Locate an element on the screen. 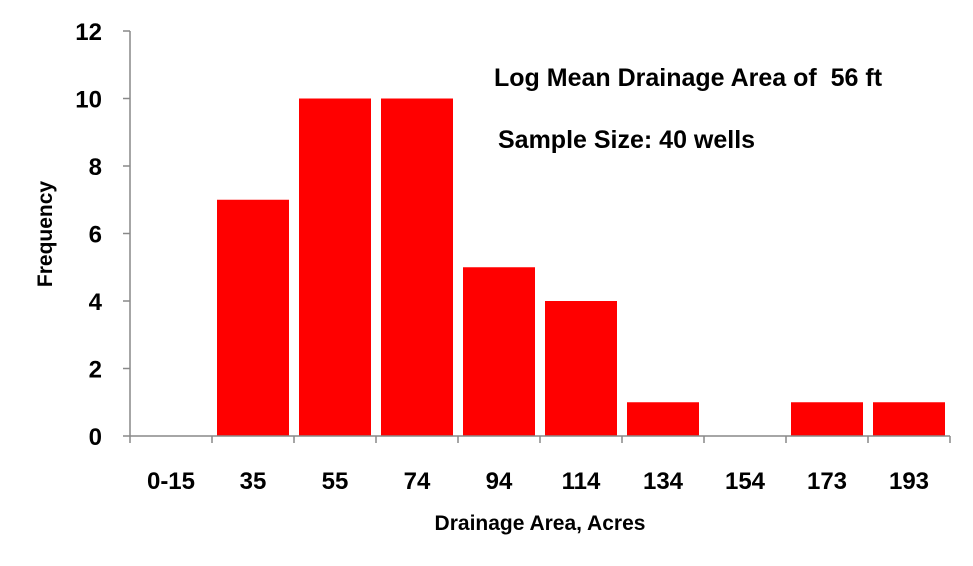  y-tick-label: 12 is located at coordinates (88, 32).